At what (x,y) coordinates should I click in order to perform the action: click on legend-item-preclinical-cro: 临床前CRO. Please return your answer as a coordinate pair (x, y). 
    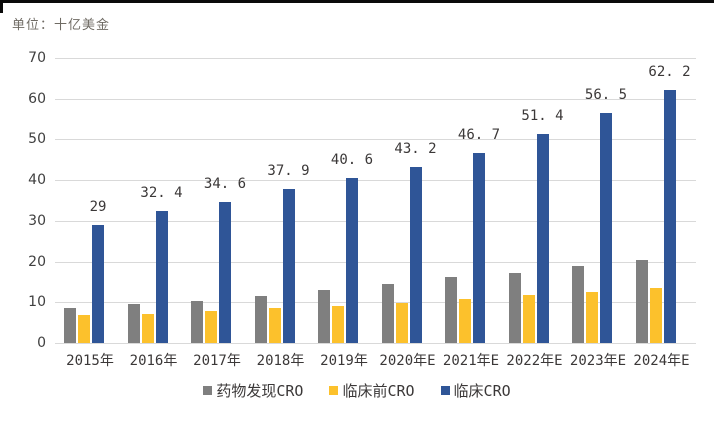
    Looking at the image, I should click on (372, 390).